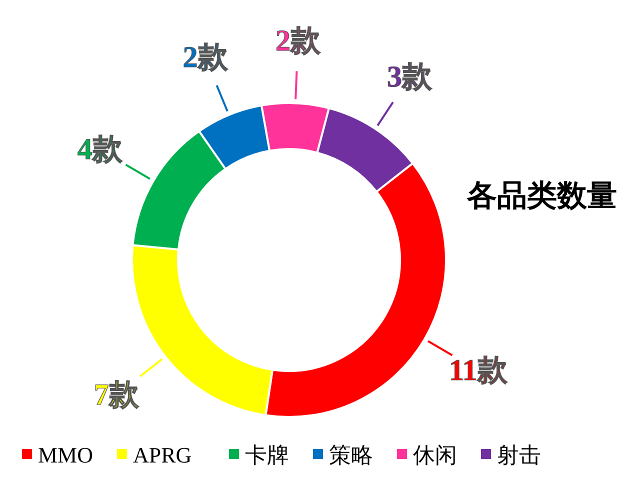 The height and width of the screenshot is (487, 635). Describe the element at coordinates (409, 77) in the screenshot. I see `data-label: 3款` at that location.